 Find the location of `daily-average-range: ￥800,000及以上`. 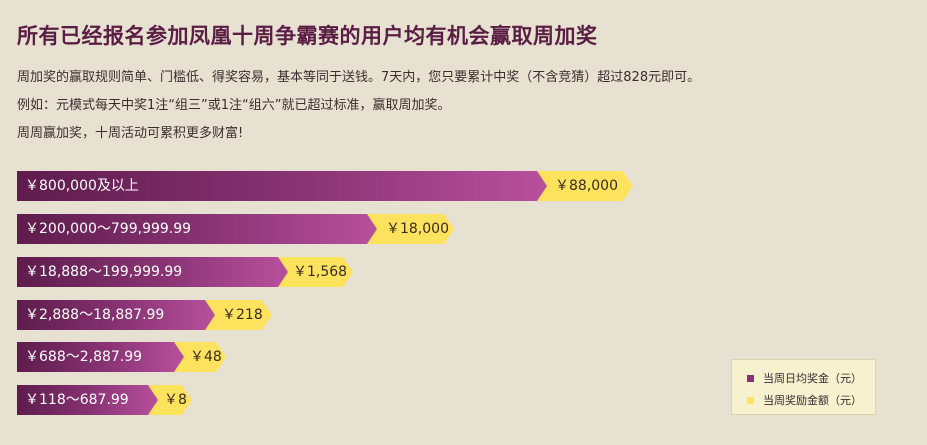

daily-average-range: ￥800,000及以上 is located at coordinates (282, 186).